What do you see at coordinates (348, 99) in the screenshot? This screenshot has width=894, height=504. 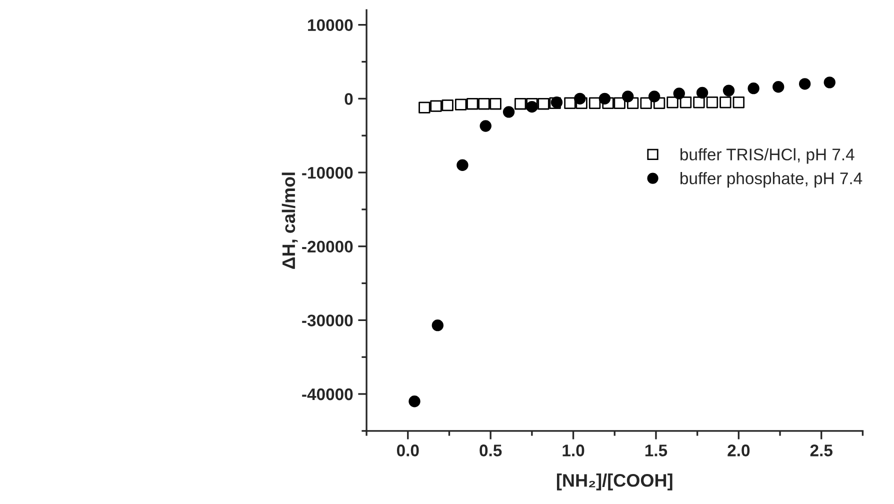 I see `y-tick-label: 0` at bounding box center [348, 99].